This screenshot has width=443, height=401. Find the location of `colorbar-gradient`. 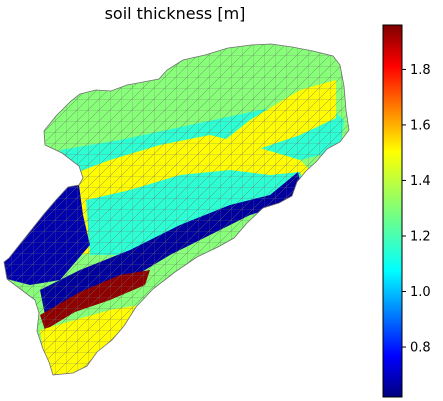

colorbar-gradient is located at coordinates (392, 211).